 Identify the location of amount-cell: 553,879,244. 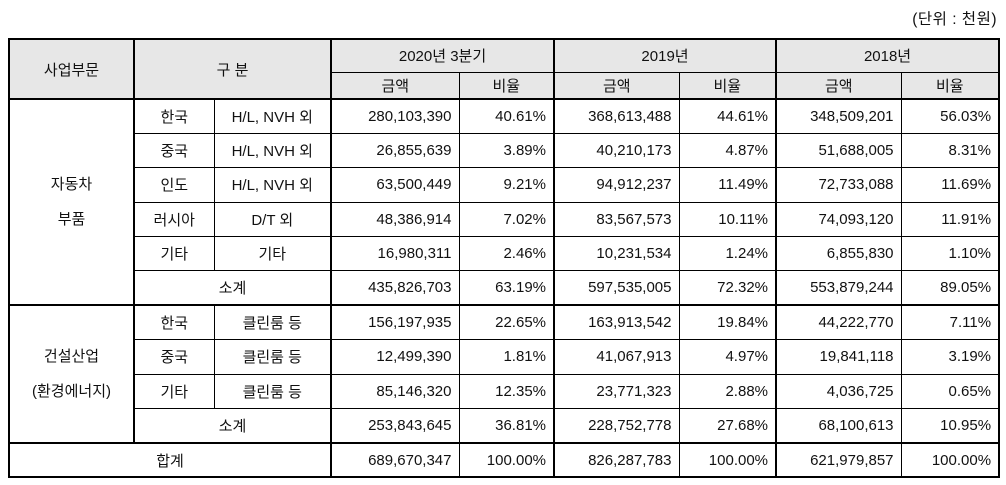
(838, 288).